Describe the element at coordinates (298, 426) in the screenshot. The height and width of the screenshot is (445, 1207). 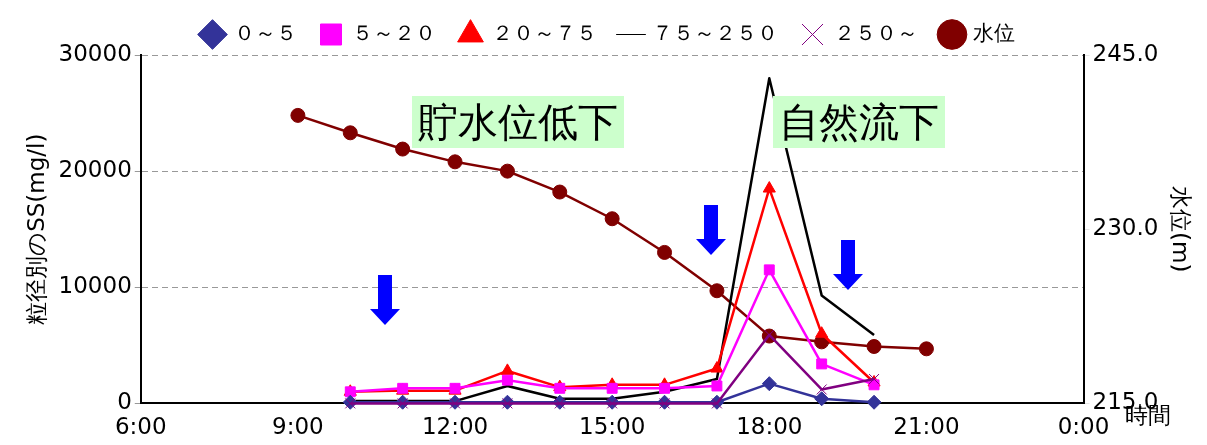
I see `x-tick-label: 9:00` at that location.